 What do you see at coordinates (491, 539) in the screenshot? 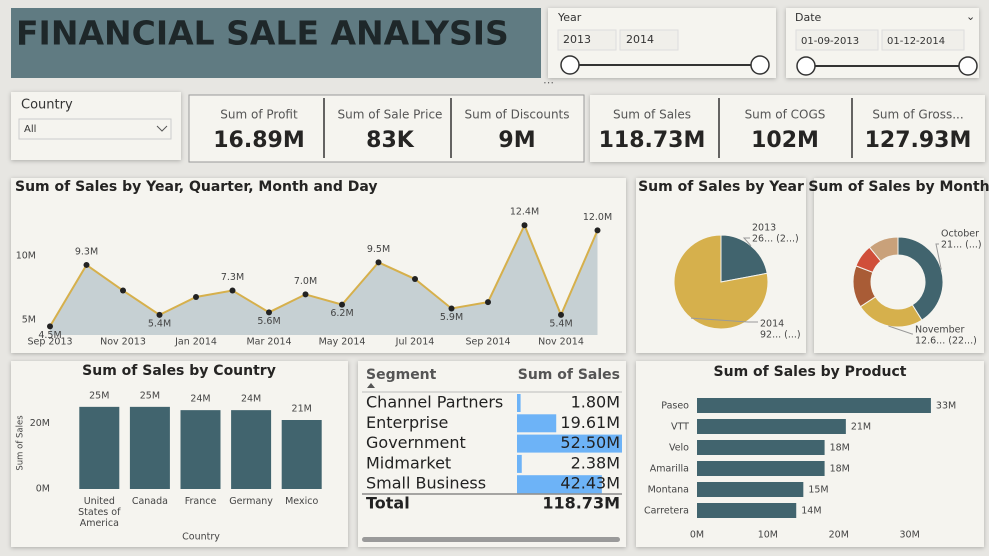
I see `scrollbar` at bounding box center [491, 539].